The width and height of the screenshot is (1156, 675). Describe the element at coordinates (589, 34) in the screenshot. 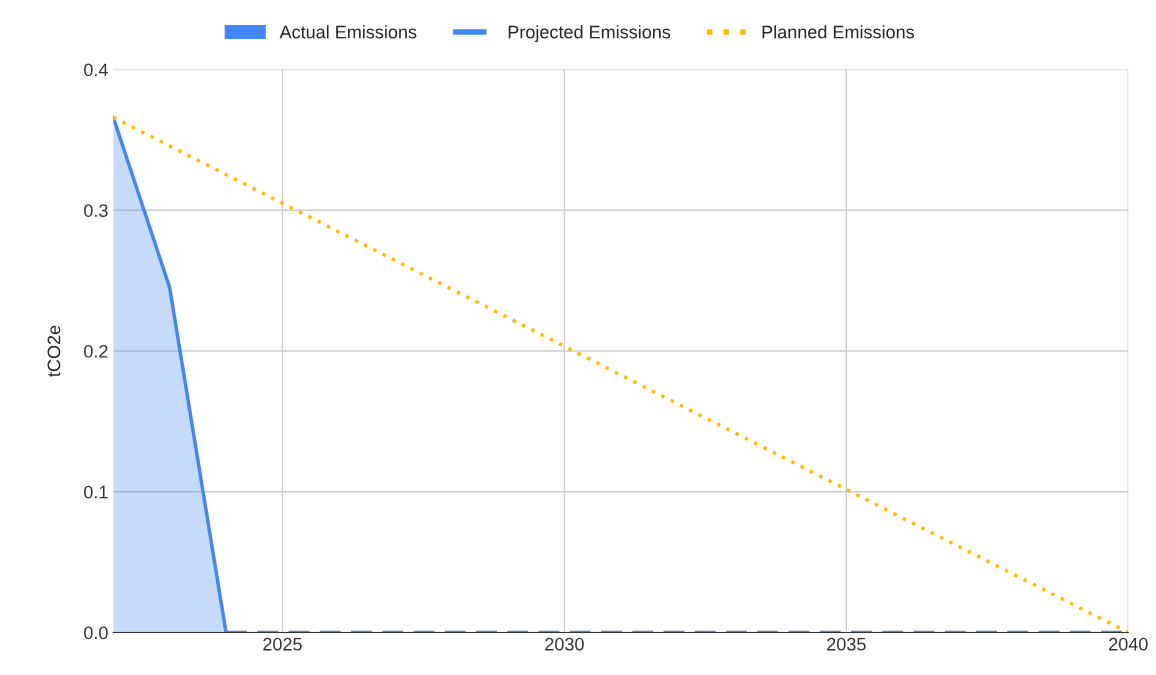

I see `legend-label: Projected Emissions` at that location.